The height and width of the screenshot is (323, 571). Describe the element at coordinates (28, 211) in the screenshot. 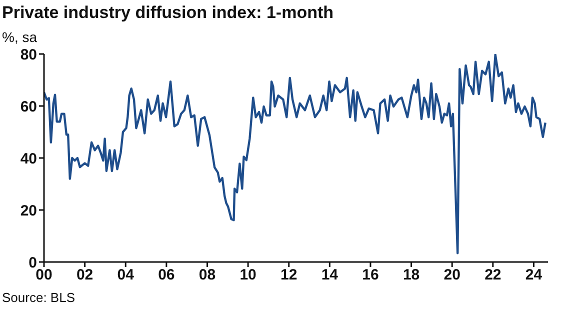

I see `y-tick-label: 20` at that location.